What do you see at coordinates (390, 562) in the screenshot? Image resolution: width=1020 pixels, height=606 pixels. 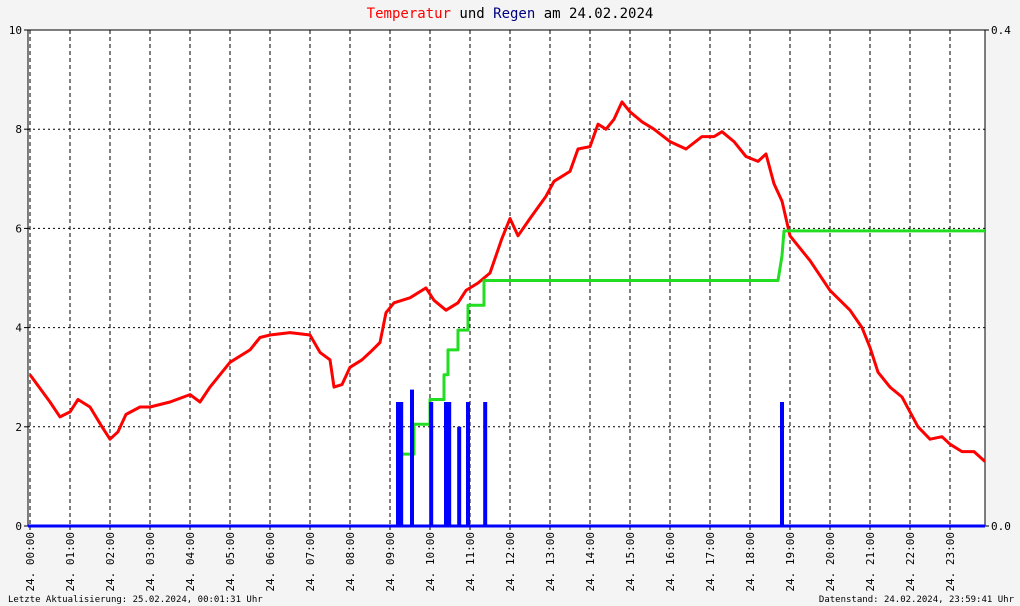 I see `x-tick-label: 24. 09:00` at bounding box center [390, 562].